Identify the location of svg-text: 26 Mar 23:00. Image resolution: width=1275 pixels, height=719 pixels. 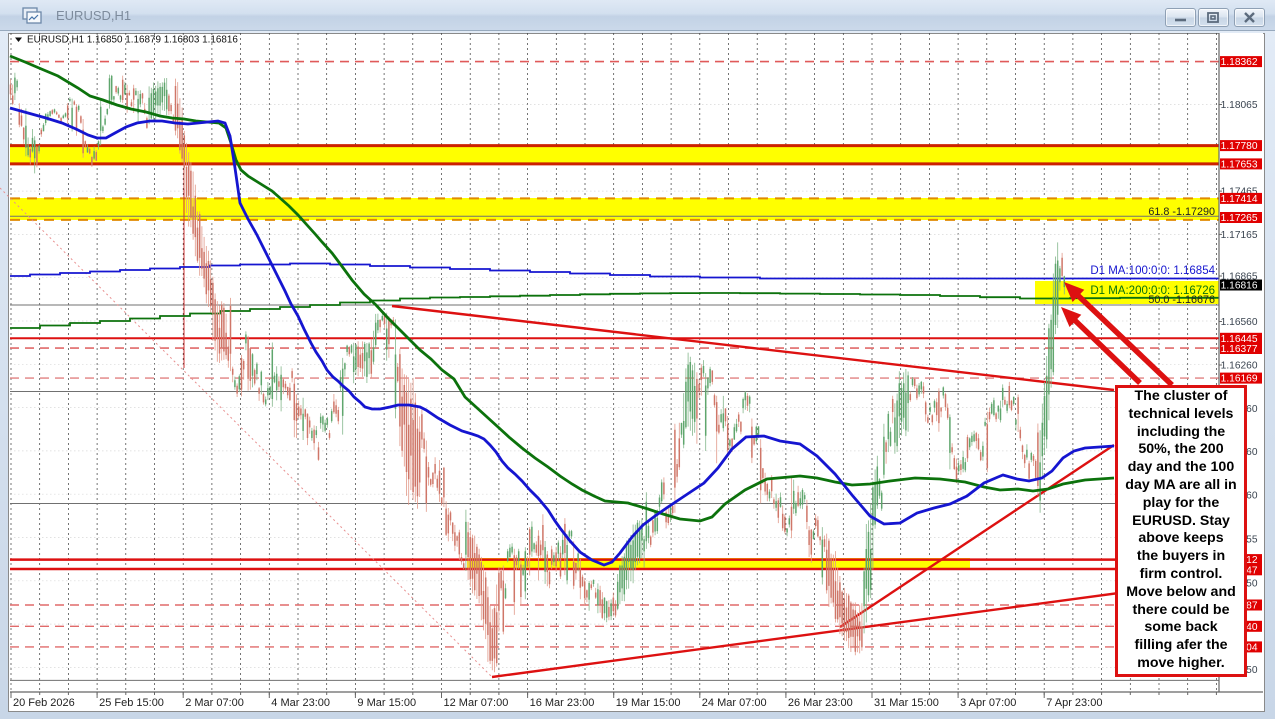
(820, 703).